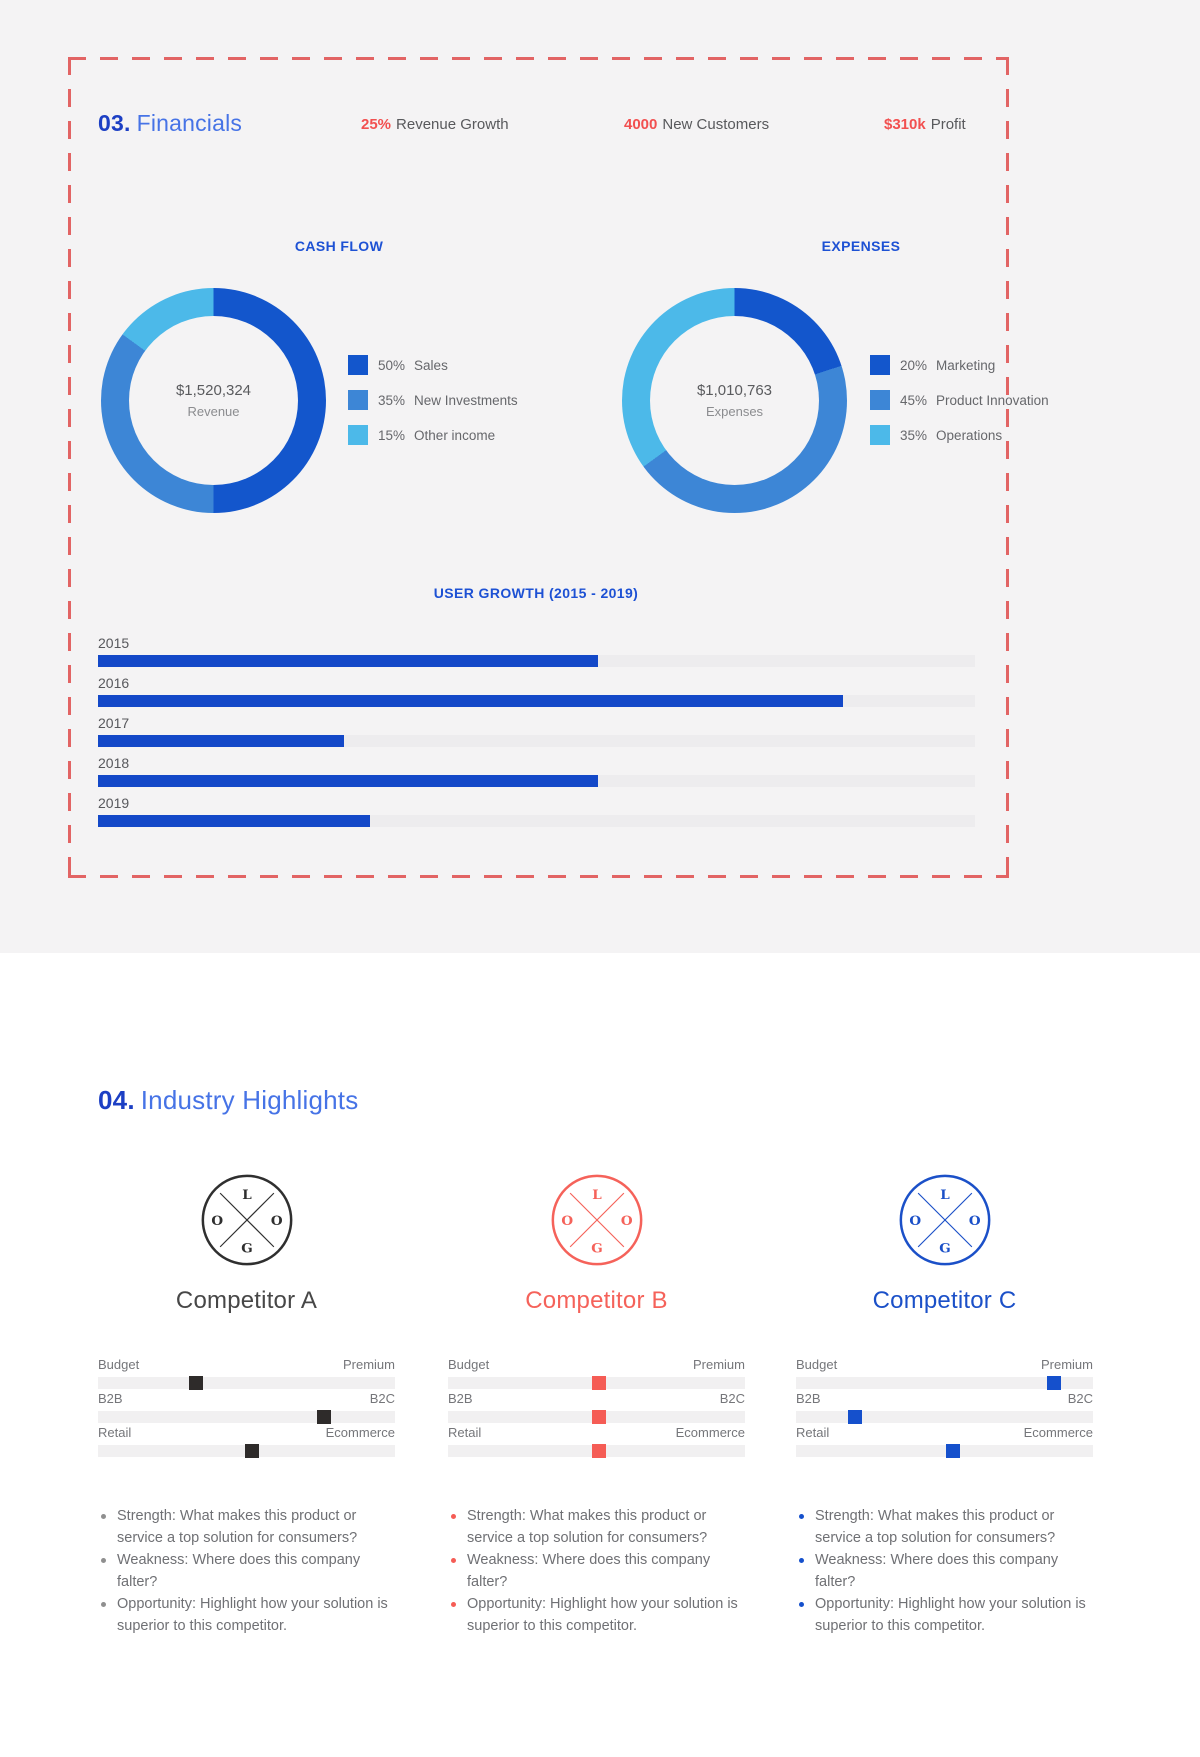  What do you see at coordinates (189, 123) in the screenshot?
I see `section-title: Financials` at bounding box center [189, 123].